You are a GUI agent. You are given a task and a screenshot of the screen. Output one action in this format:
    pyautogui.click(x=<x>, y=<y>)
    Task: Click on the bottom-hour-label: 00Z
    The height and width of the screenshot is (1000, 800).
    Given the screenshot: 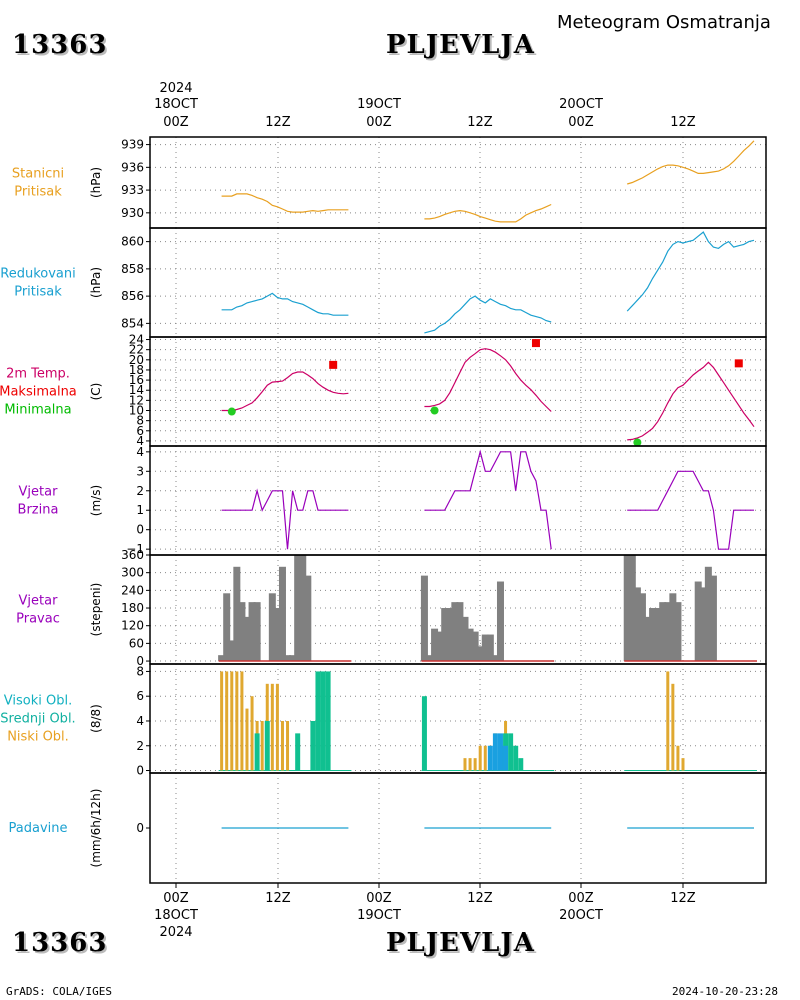 What is the action you would take?
    pyautogui.click(x=176, y=898)
    